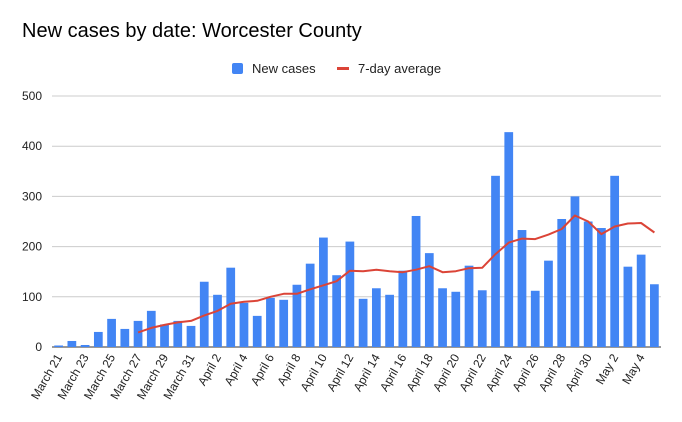 The width and height of the screenshot is (682, 422). I want to click on legend-item-7-day-average: 7-day average, so click(389, 68).